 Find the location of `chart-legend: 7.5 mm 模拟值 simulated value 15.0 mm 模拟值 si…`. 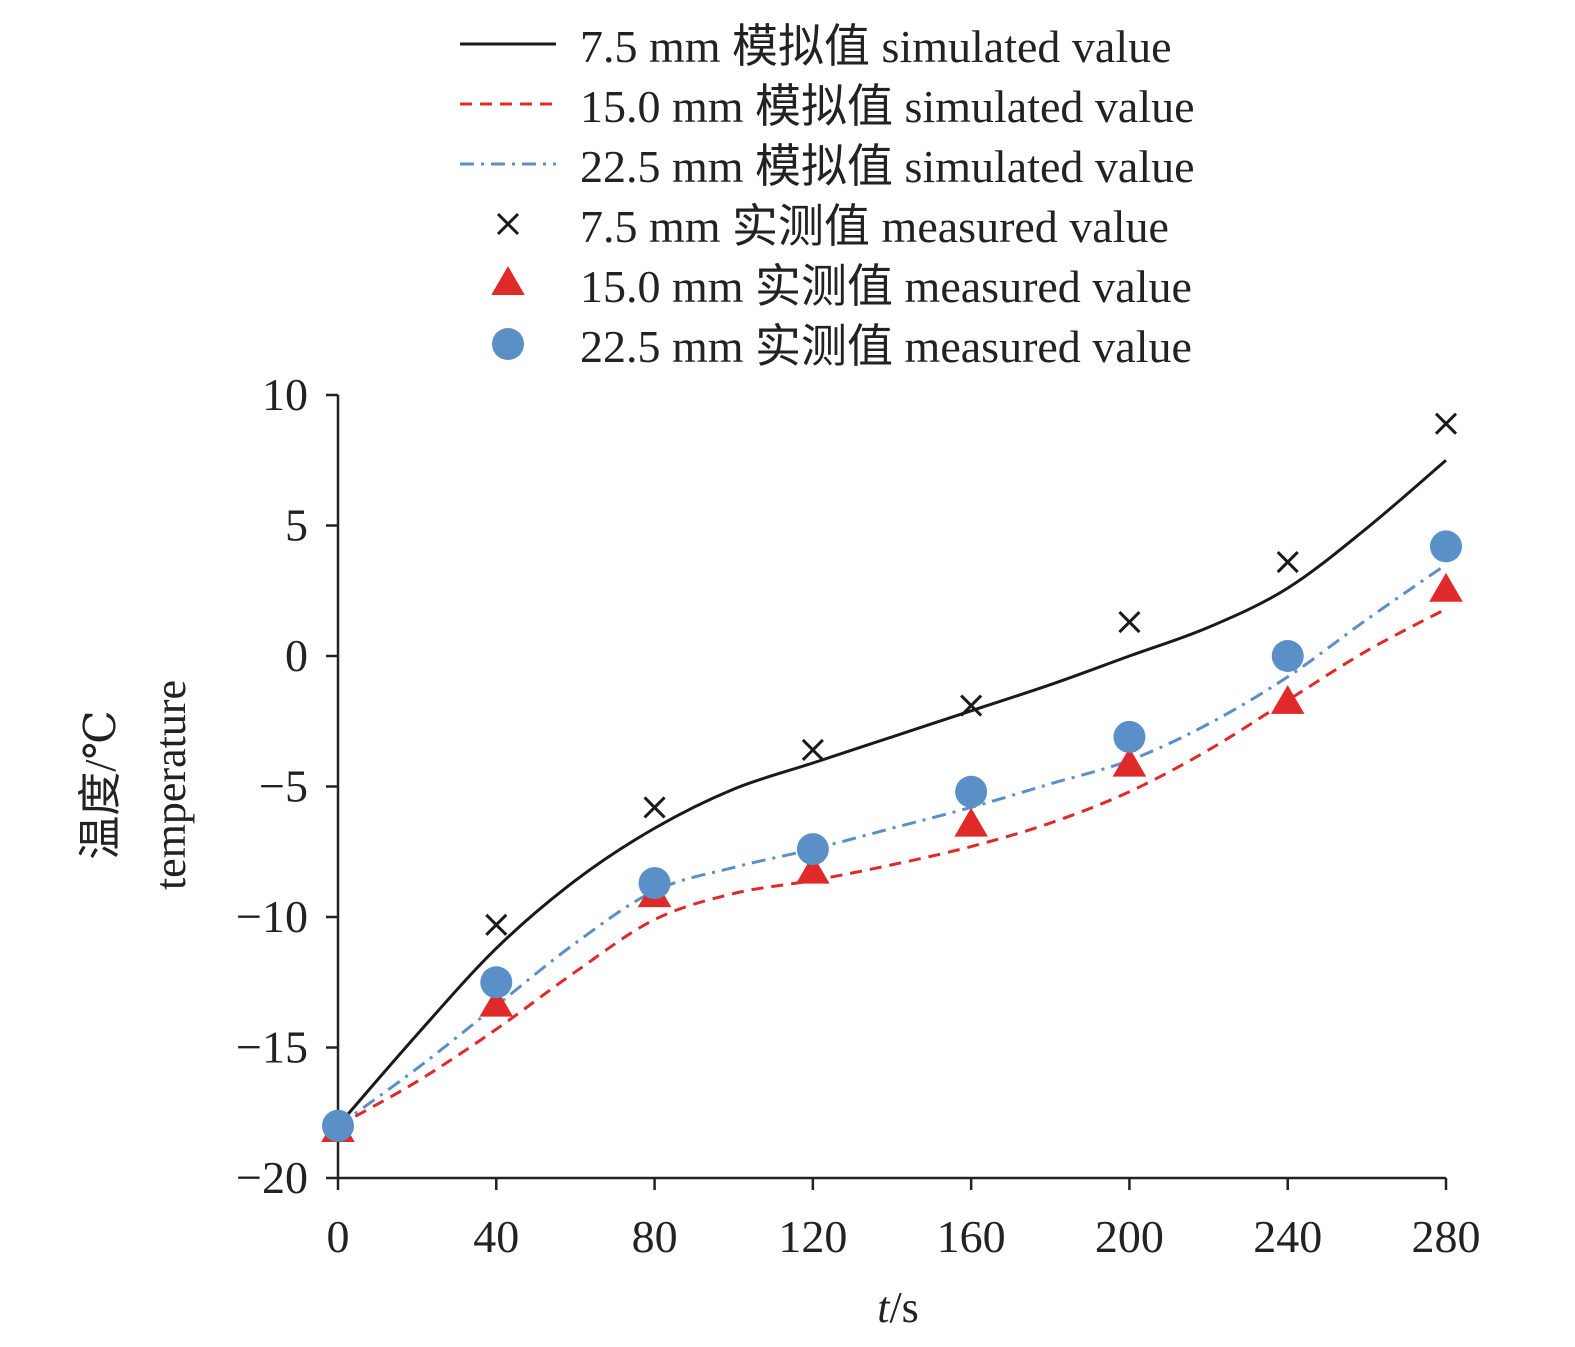

chart-legend: 7.5 mm 模拟值 simulated value 15.0 mm 模拟值 si… is located at coordinates (827, 196).